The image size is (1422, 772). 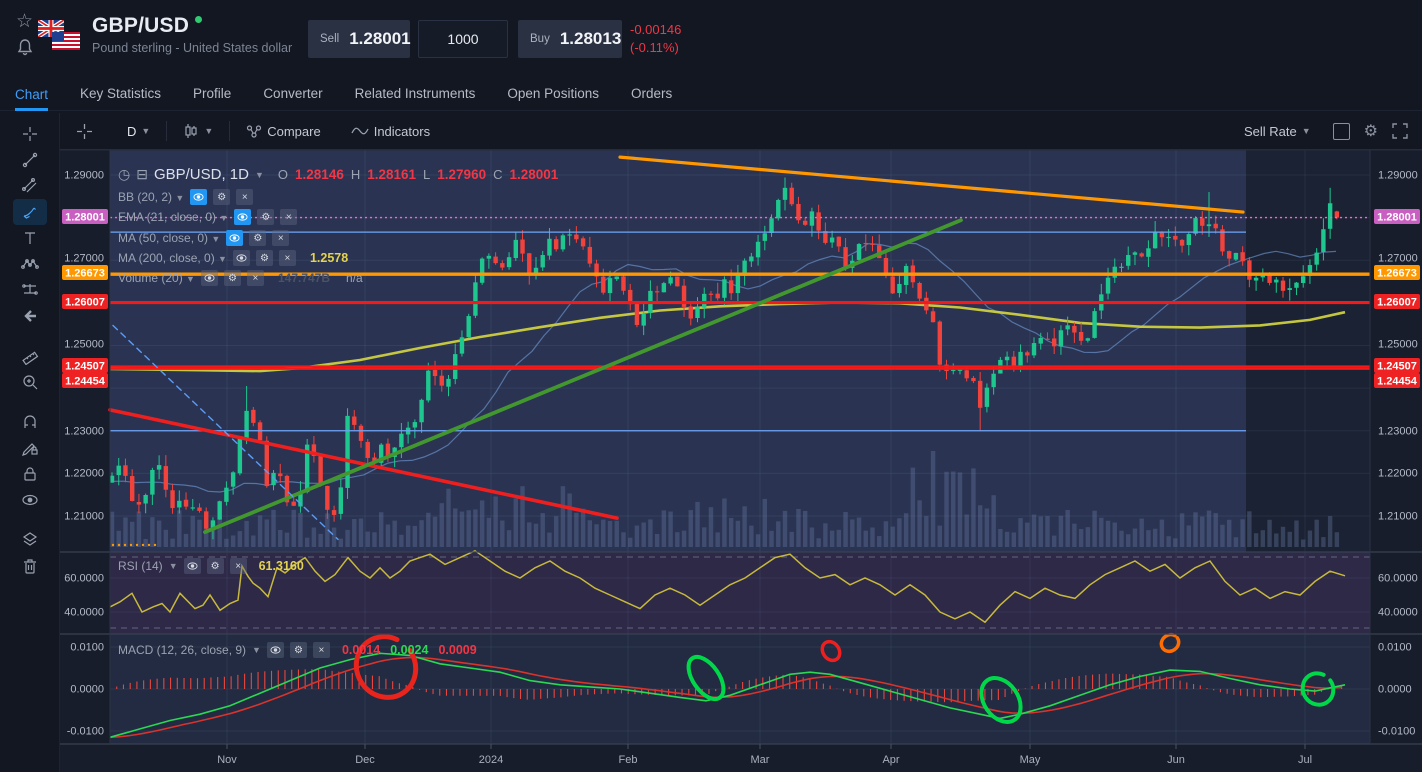 I want to click on text-icon, so click(x=30, y=238).